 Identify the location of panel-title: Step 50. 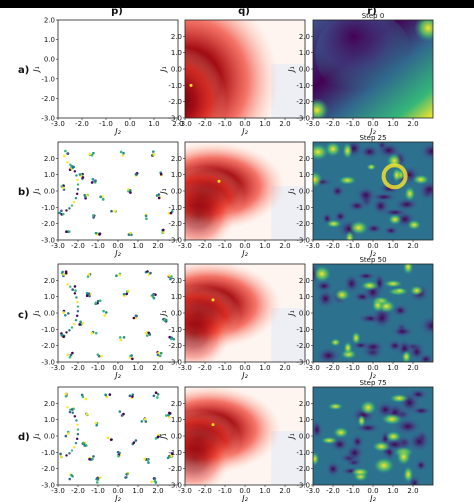
(372, 260).